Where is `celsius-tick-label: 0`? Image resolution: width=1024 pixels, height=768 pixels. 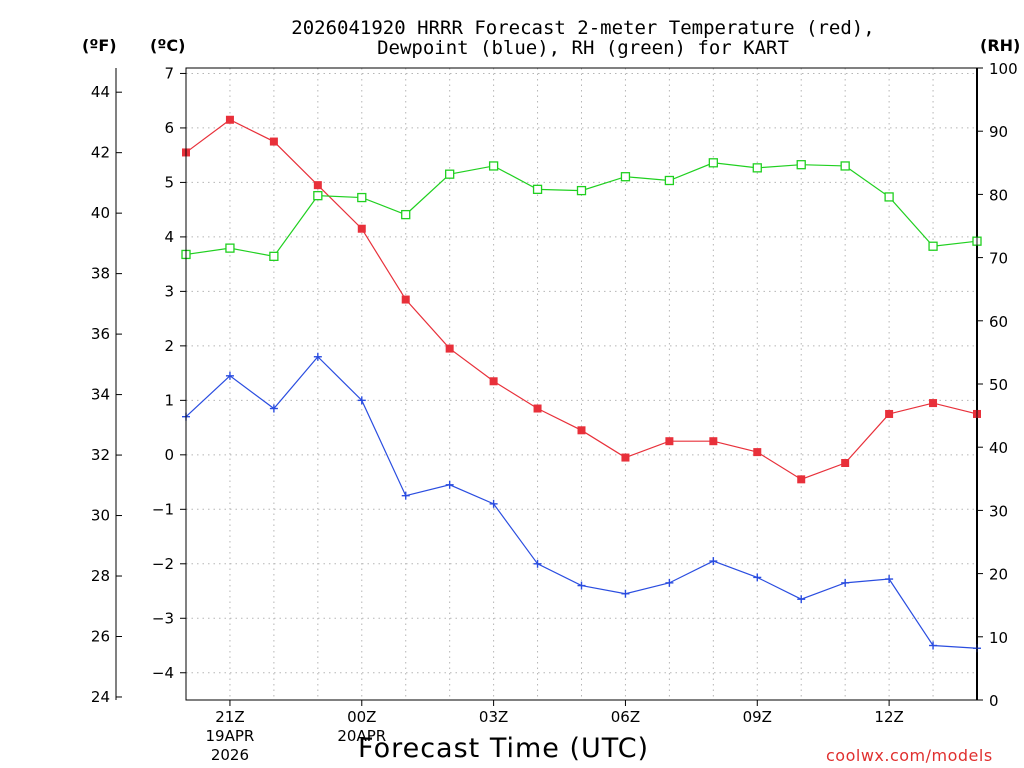
celsius-tick-label: 0 is located at coordinates (169, 455).